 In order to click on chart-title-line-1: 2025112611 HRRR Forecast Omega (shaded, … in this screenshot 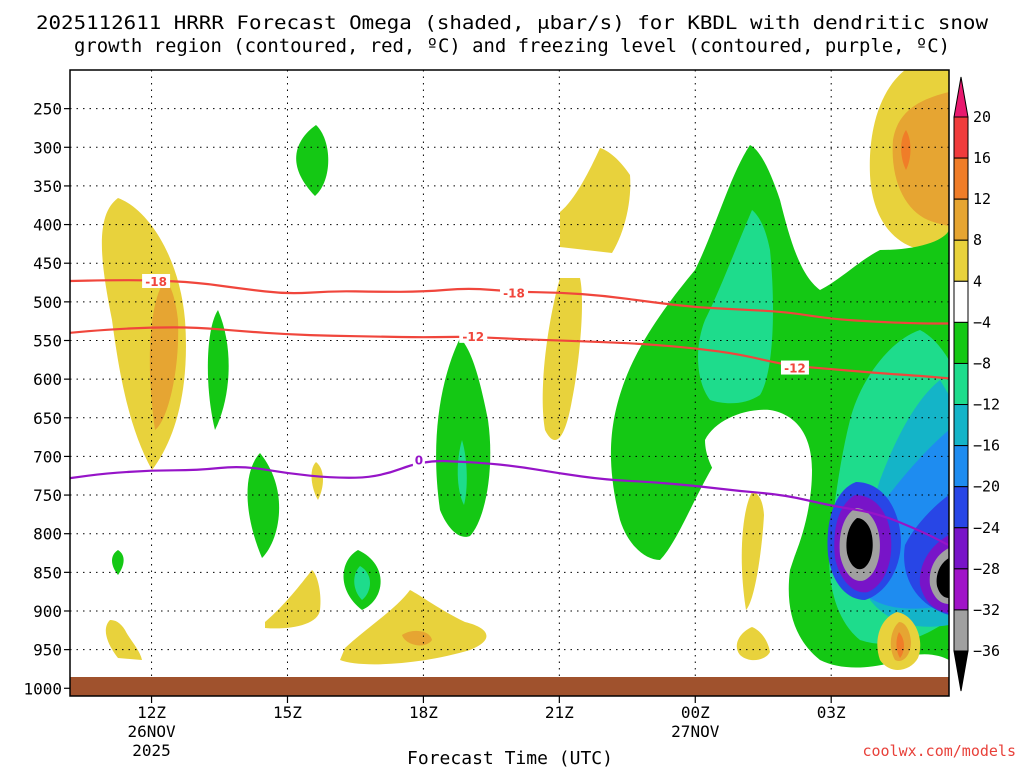, I will do `click(512, 23)`.